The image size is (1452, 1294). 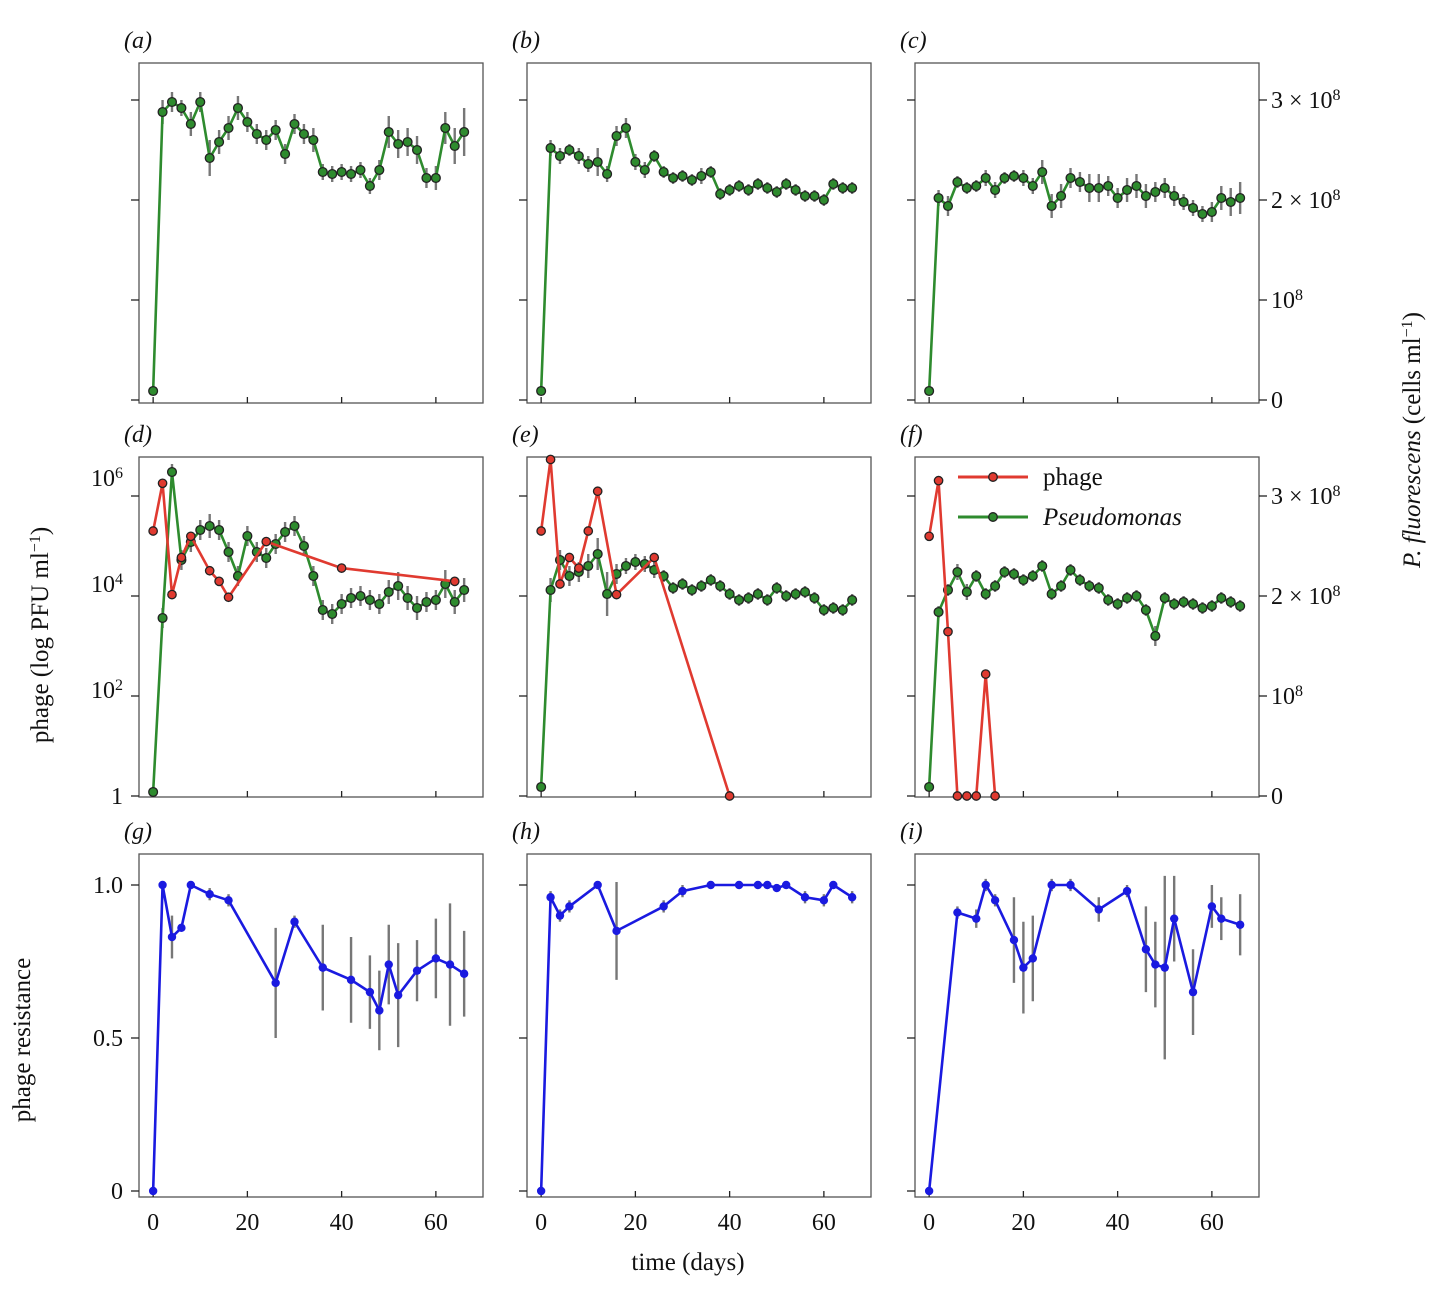 I want to click on panel-label: (e), so click(x=525, y=435).